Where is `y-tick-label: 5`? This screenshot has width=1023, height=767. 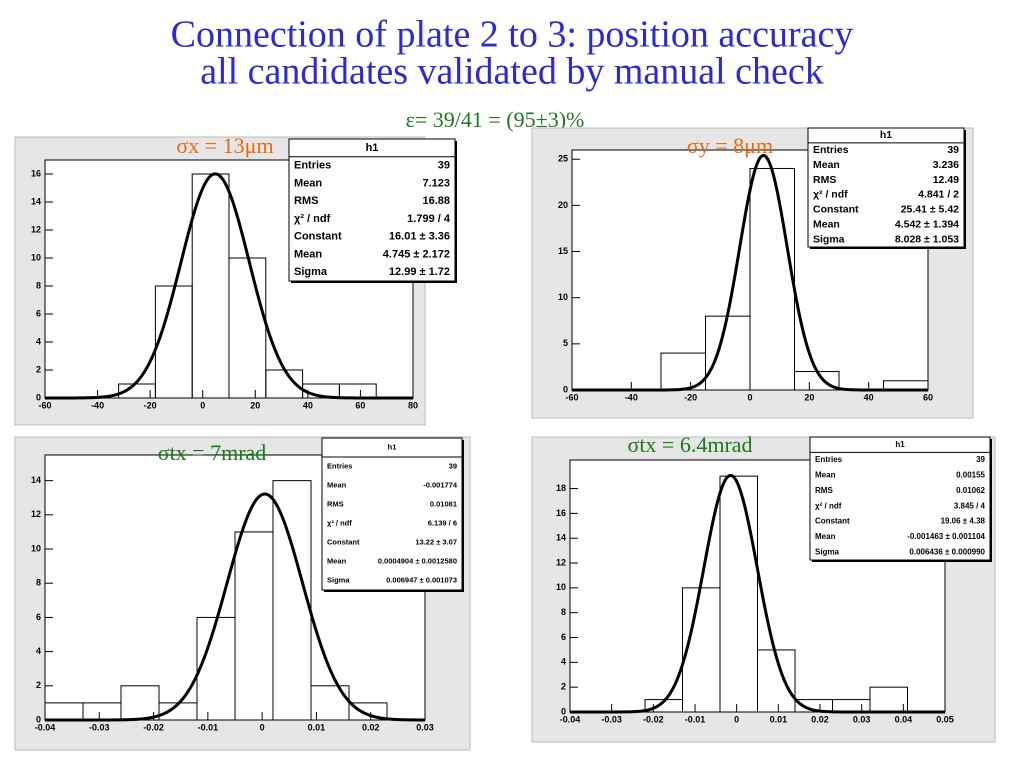
y-tick-label: 5 is located at coordinates (565, 343).